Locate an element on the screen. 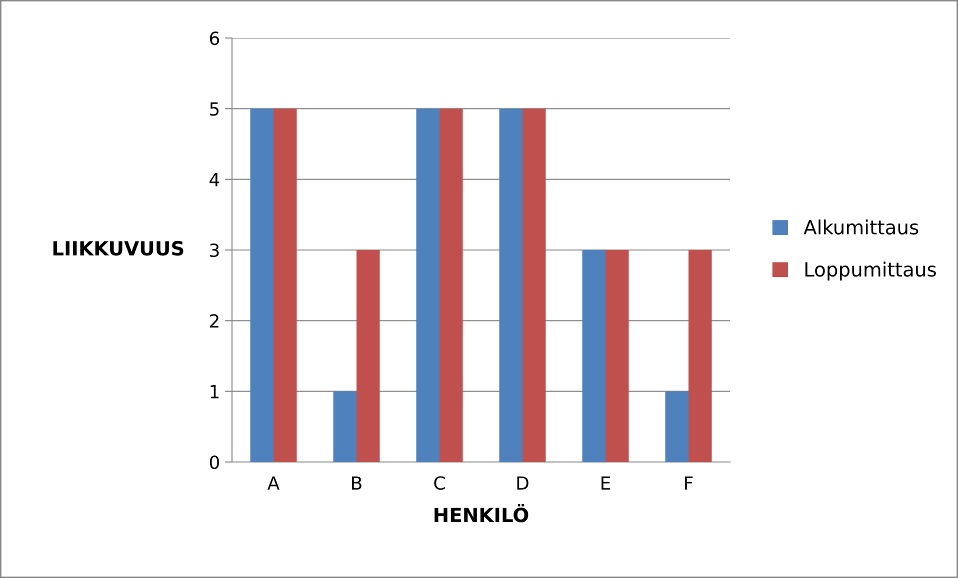 This screenshot has width=958, height=578. legend-label: Alkumittaus is located at coordinates (861, 227).